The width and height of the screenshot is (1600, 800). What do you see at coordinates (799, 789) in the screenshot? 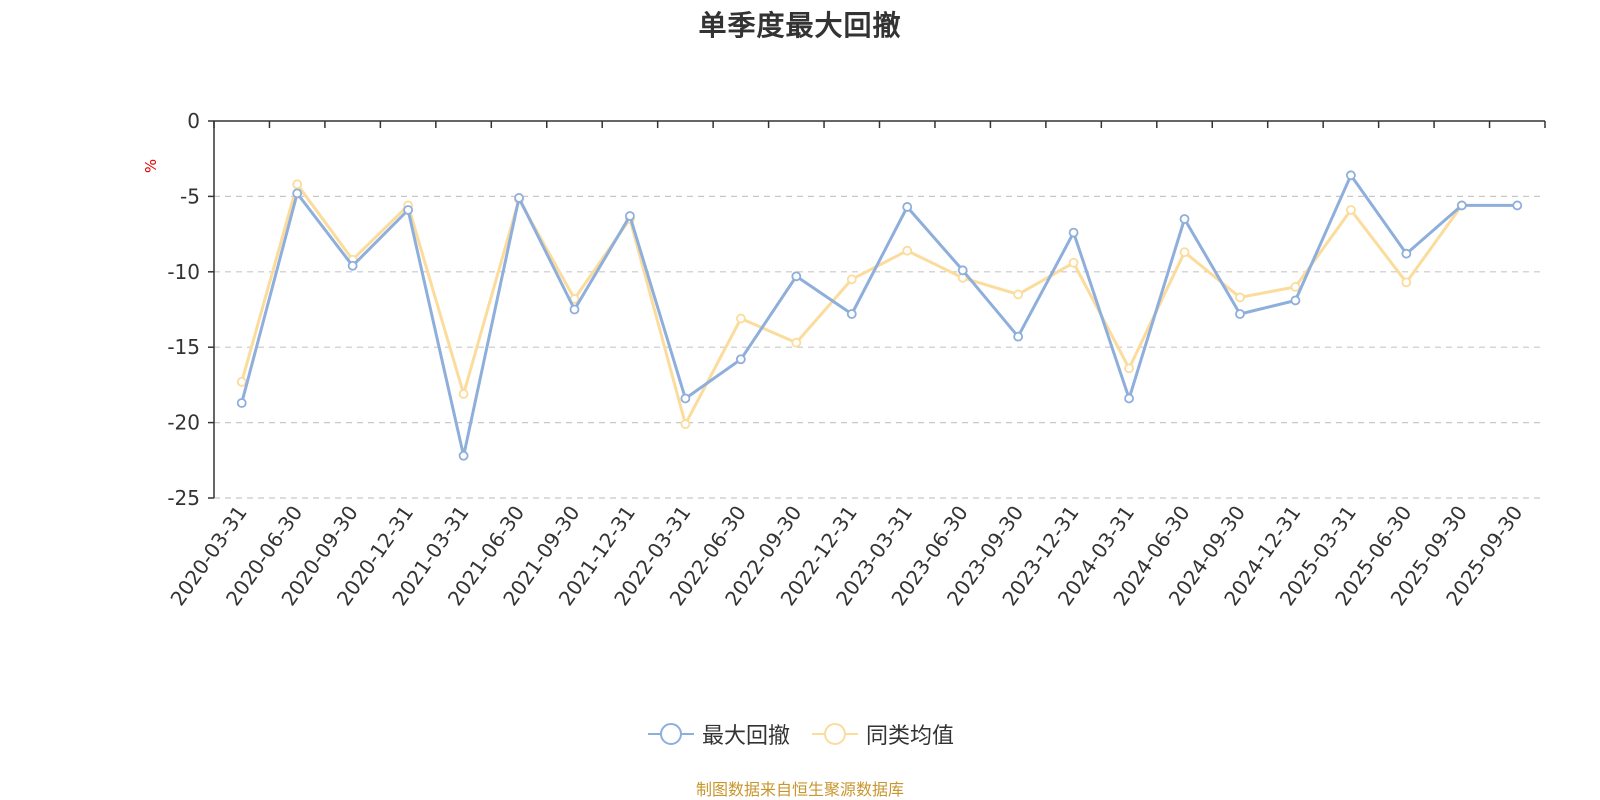
I see `data-source-note: 制图数据来自恒生聚源数据库` at bounding box center [799, 789].